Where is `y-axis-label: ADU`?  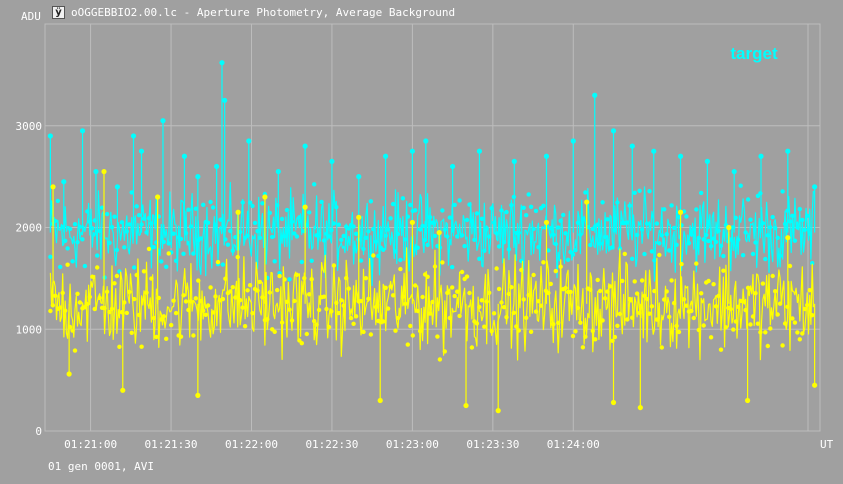 y-axis-label: ADU is located at coordinates (31, 16).